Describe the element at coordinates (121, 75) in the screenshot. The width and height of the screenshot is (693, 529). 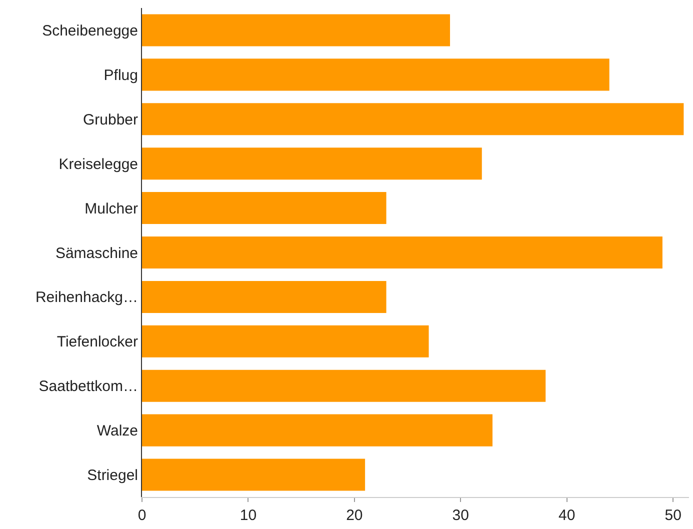
I see `y-tick-label: Pflug` at that location.